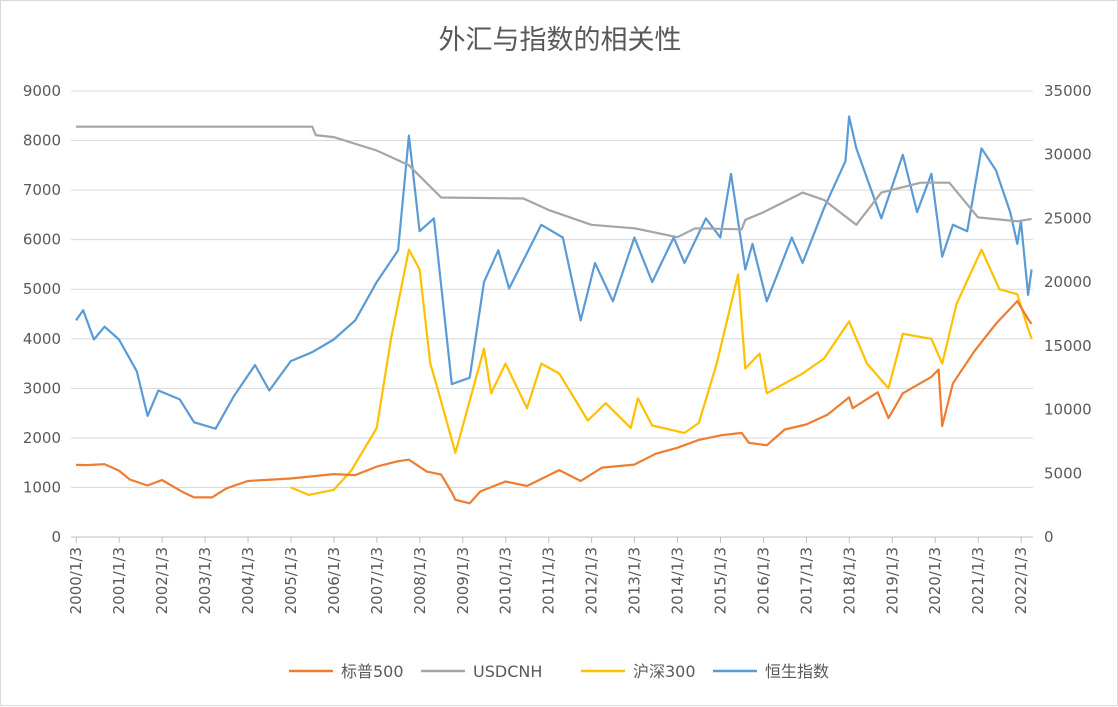  I want to click on x-tick-label: 2013/1/3, so click(635, 580).